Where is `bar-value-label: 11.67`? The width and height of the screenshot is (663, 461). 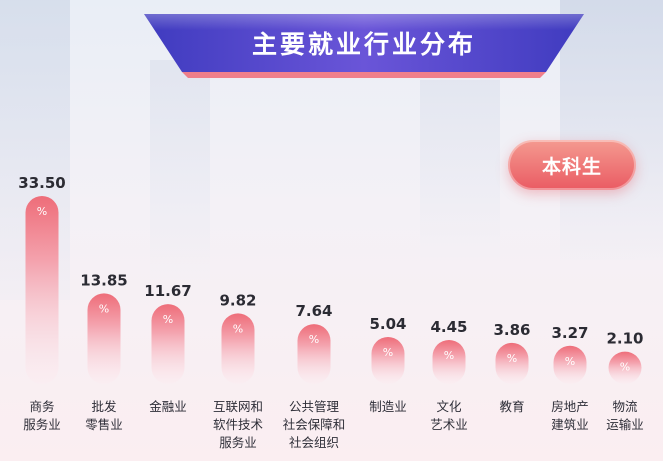
bar-value-label: 11.67 is located at coordinates (167, 291).